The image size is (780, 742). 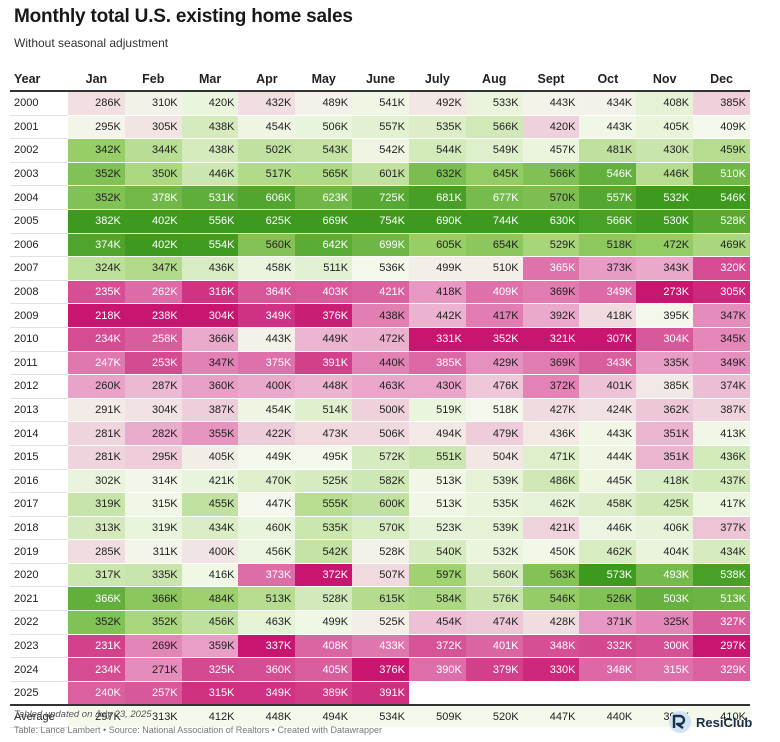 What do you see at coordinates (665, 315) in the screenshot?
I see `table-cell: 395K` at bounding box center [665, 315].